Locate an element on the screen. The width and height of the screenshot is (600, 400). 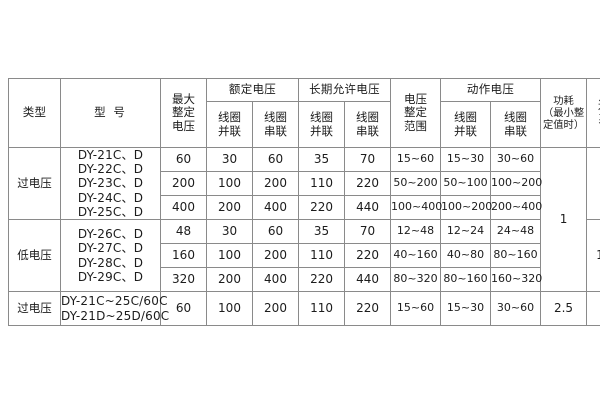
model-line: DY-24C、D is located at coordinates (110, 197).